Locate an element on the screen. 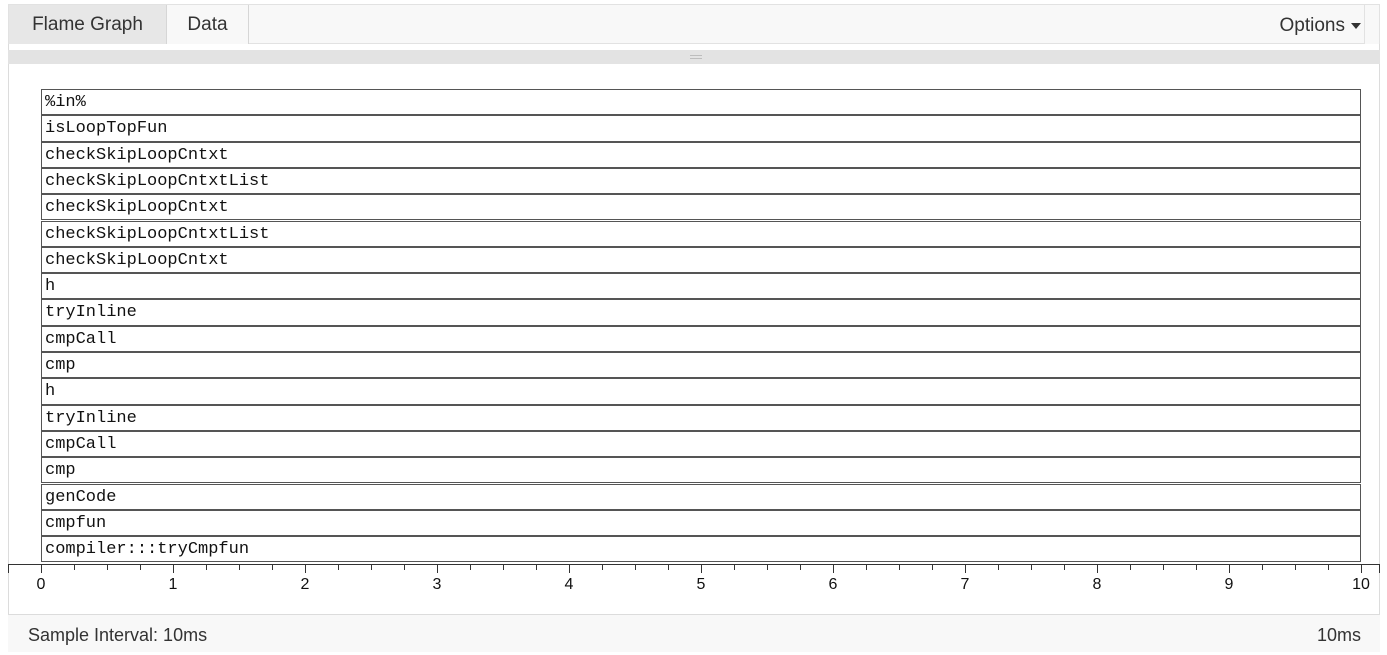 The width and height of the screenshot is (1387, 655). flame-frame: cmpfun is located at coordinates (701, 523).